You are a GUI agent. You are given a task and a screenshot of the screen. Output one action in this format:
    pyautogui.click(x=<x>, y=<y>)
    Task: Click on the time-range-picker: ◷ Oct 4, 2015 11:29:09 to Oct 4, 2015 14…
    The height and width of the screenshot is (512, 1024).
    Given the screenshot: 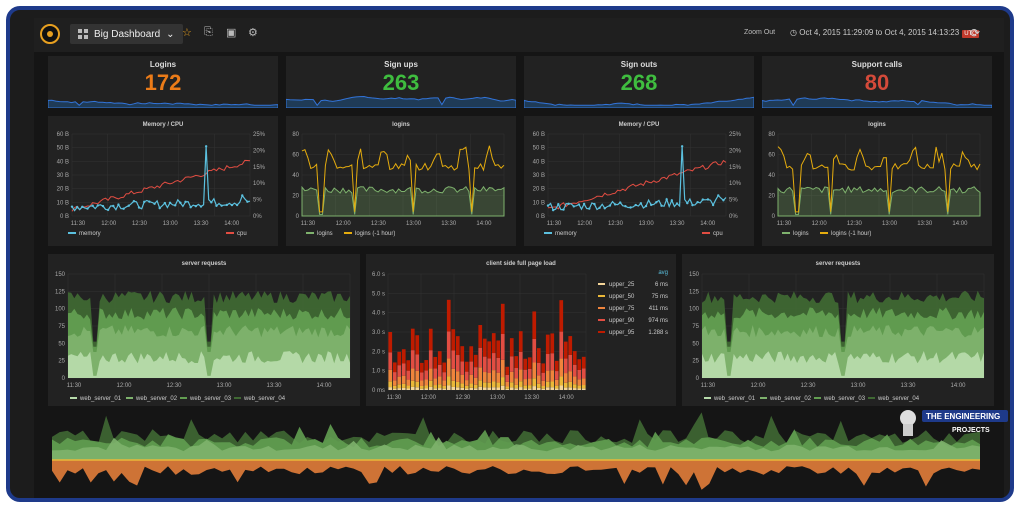 What is the action you would take?
    pyautogui.click(x=884, y=33)
    